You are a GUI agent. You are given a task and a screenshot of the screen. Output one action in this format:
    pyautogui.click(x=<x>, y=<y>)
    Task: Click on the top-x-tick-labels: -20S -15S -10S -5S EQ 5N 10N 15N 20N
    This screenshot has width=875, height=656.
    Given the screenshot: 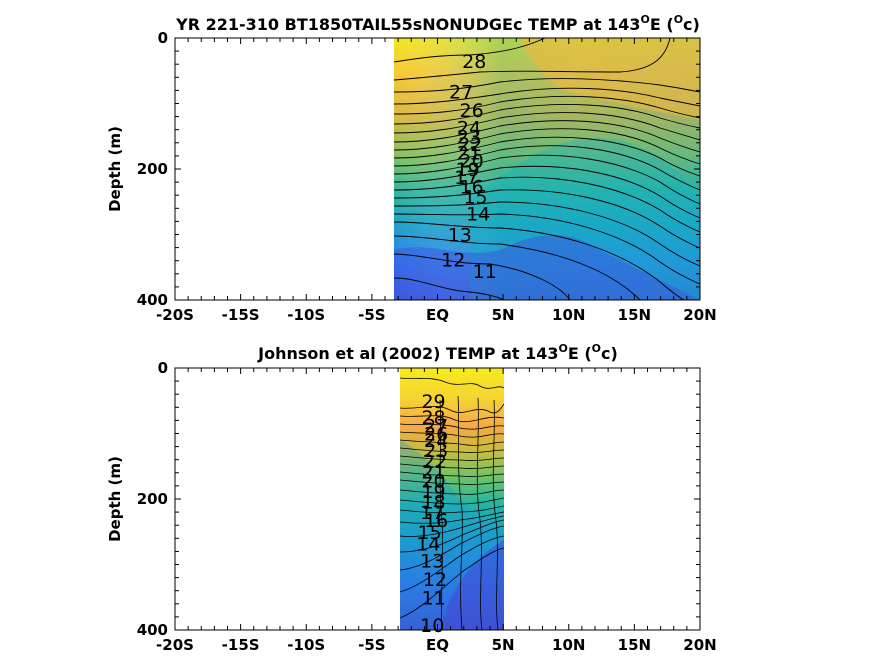 What is the action you would take?
    pyautogui.click(x=436, y=315)
    